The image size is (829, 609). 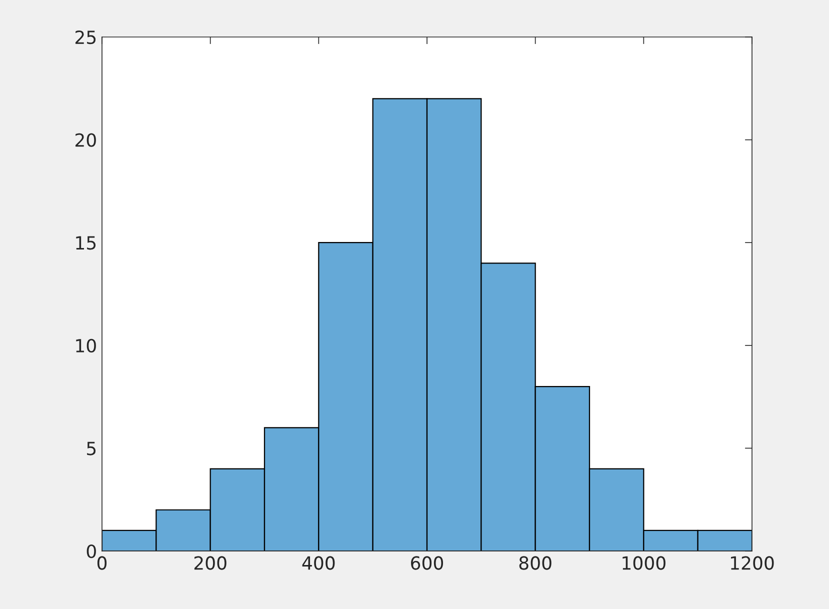 I want to click on y-tick-label: 5, so click(x=91, y=449).